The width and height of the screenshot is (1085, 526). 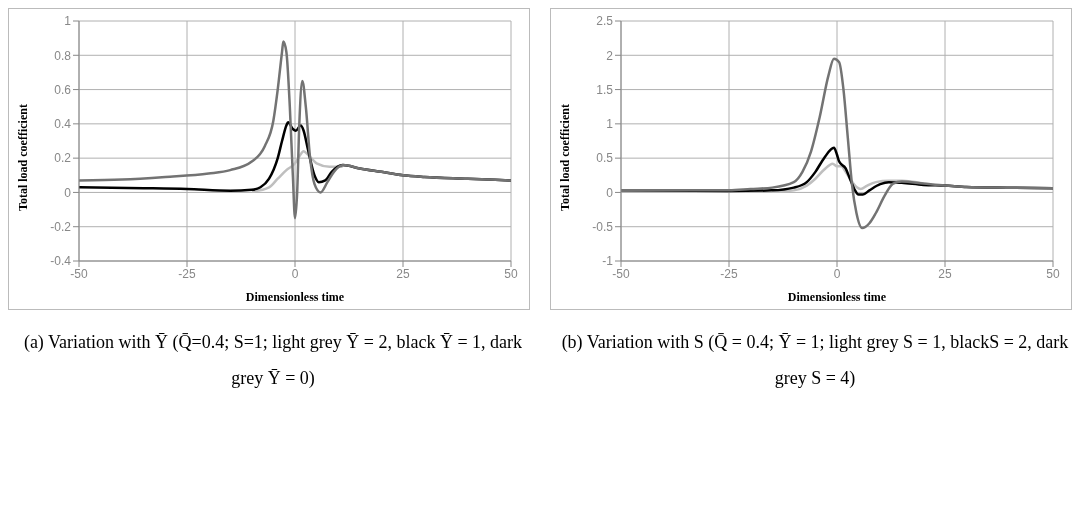 What do you see at coordinates (605, 89) in the screenshot?
I see `y-tick-label: 1.5` at bounding box center [605, 89].